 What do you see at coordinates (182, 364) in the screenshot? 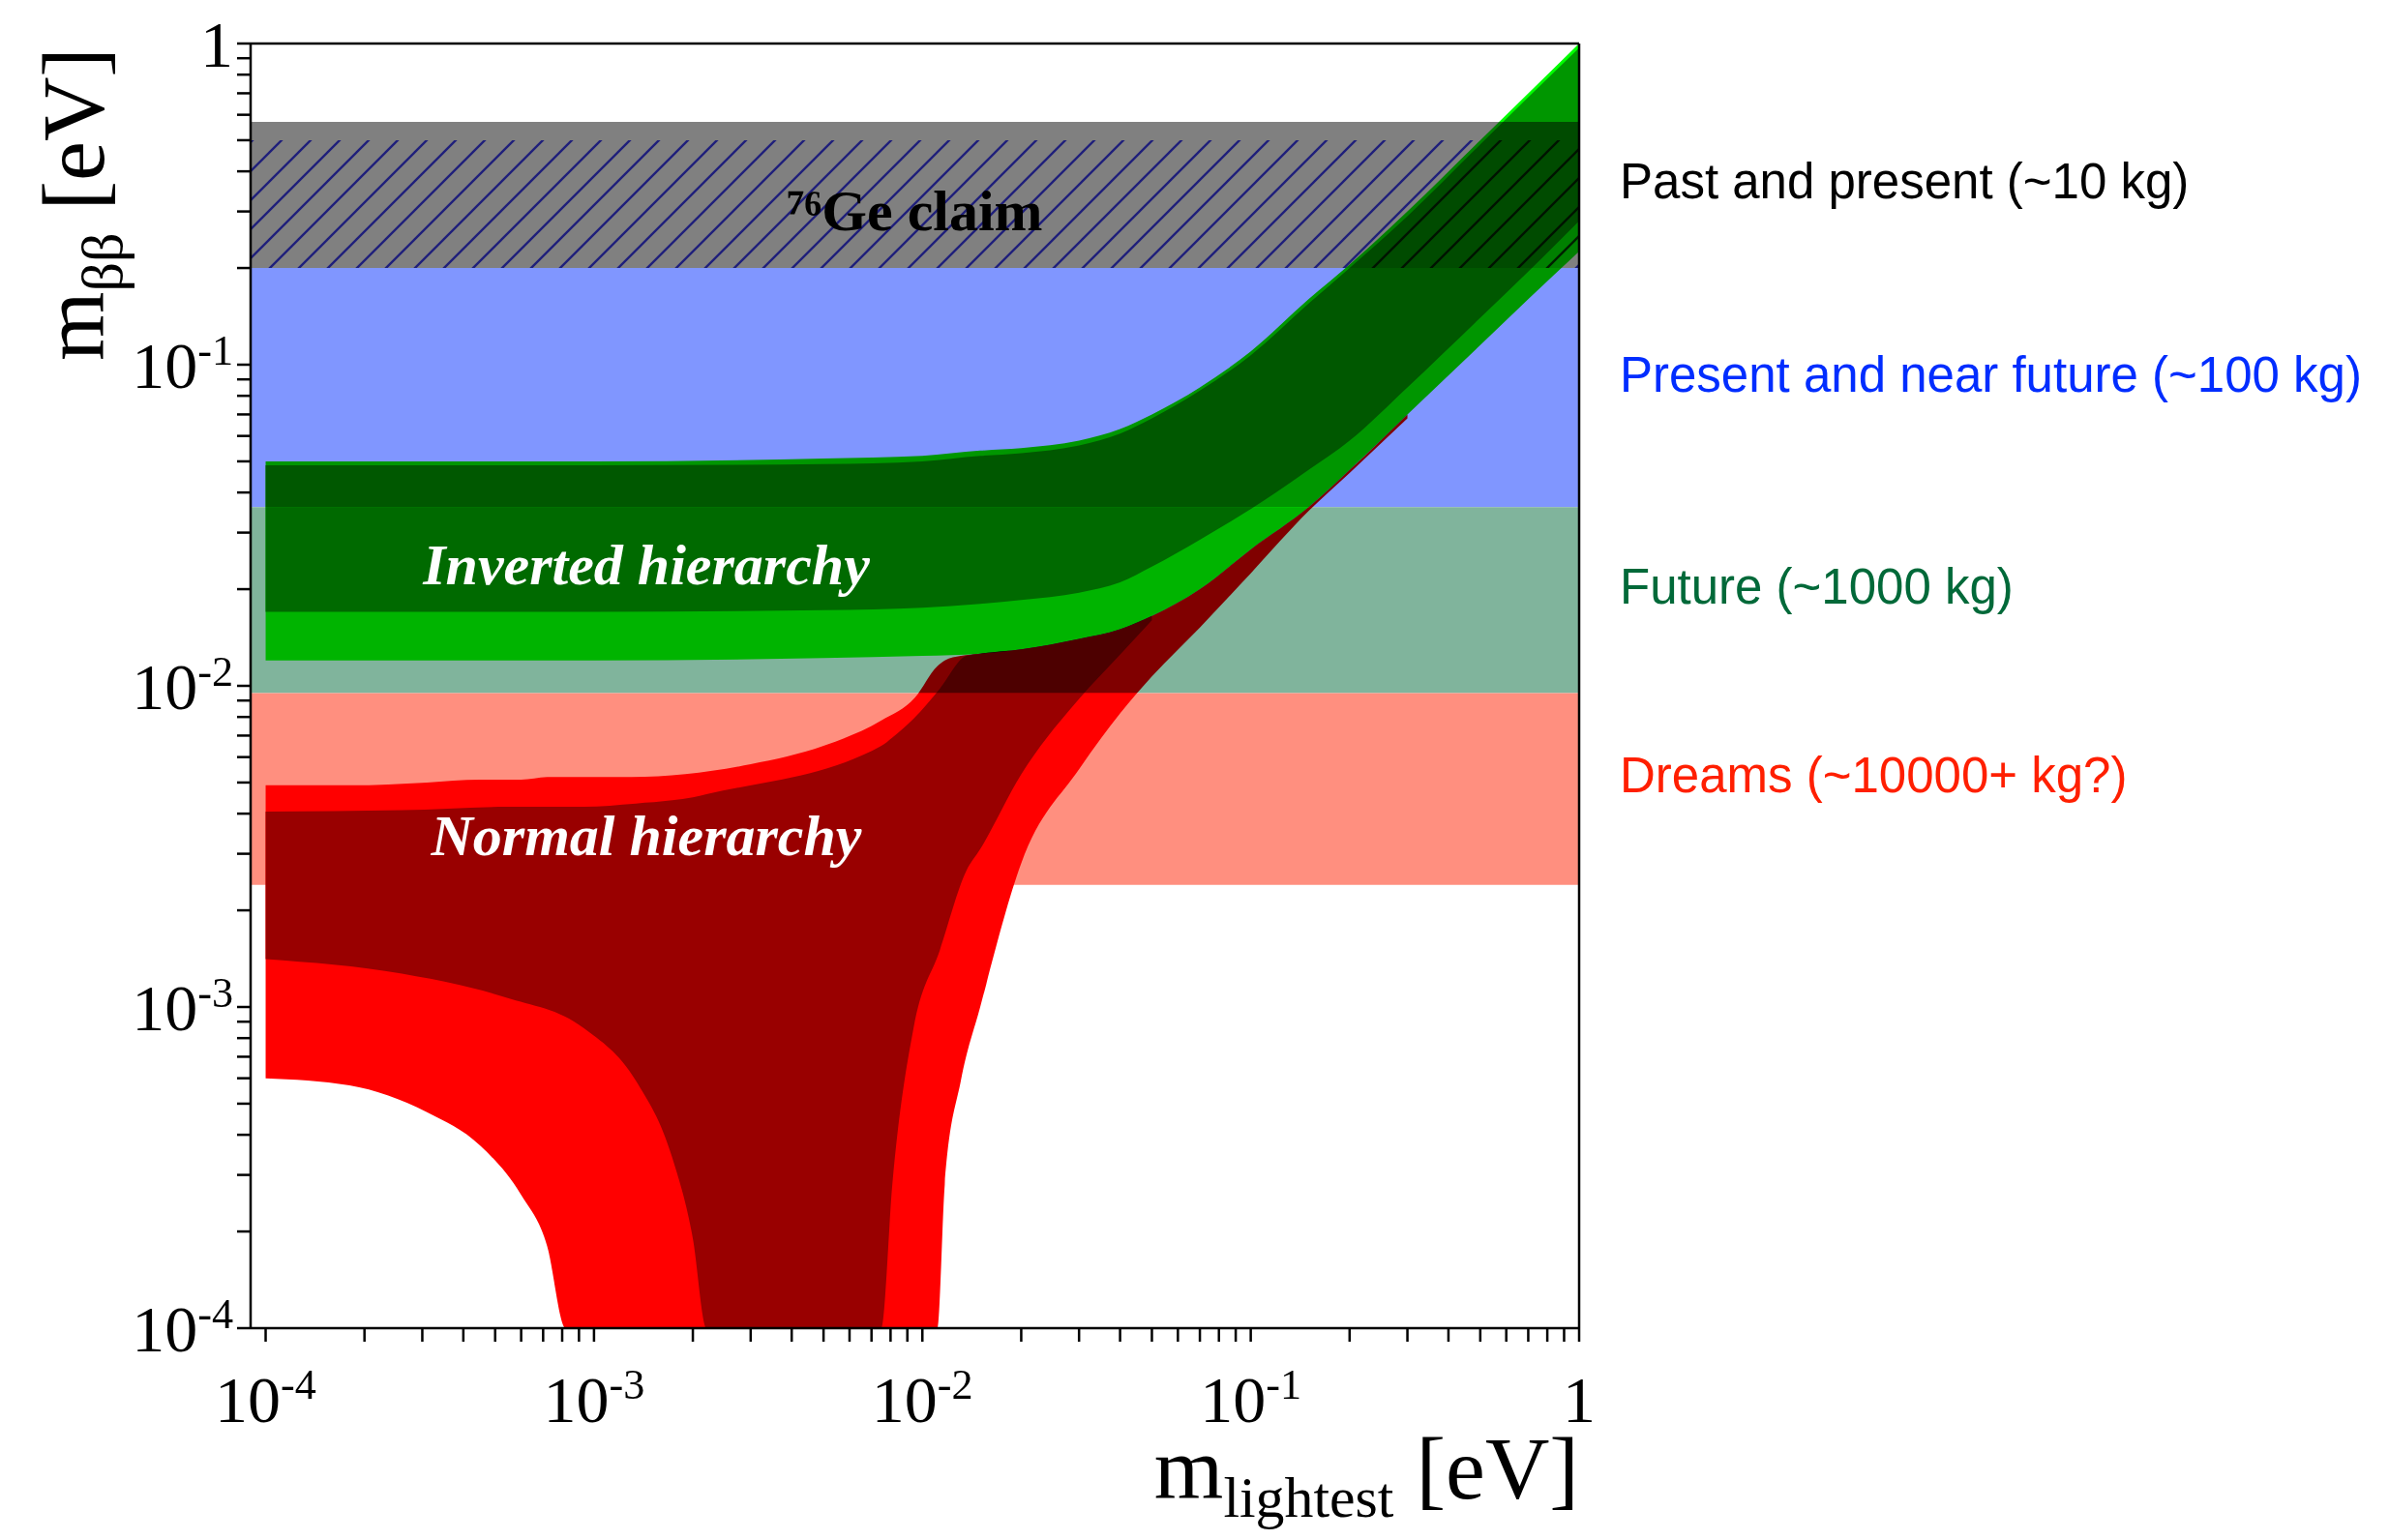
I see `y-tick-label: 10$^{-1}$` at bounding box center [182, 364].